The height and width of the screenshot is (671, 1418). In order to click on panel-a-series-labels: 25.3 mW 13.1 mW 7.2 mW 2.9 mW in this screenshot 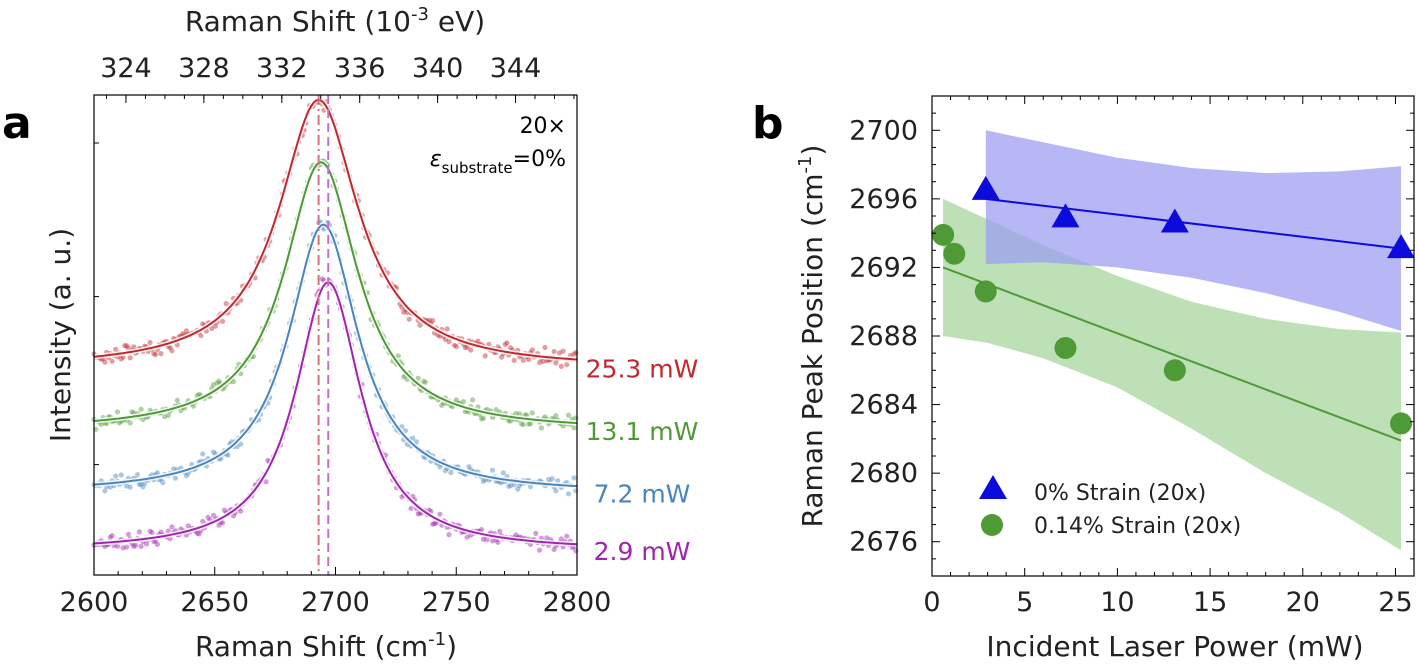, I will do `click(642, 460)`.